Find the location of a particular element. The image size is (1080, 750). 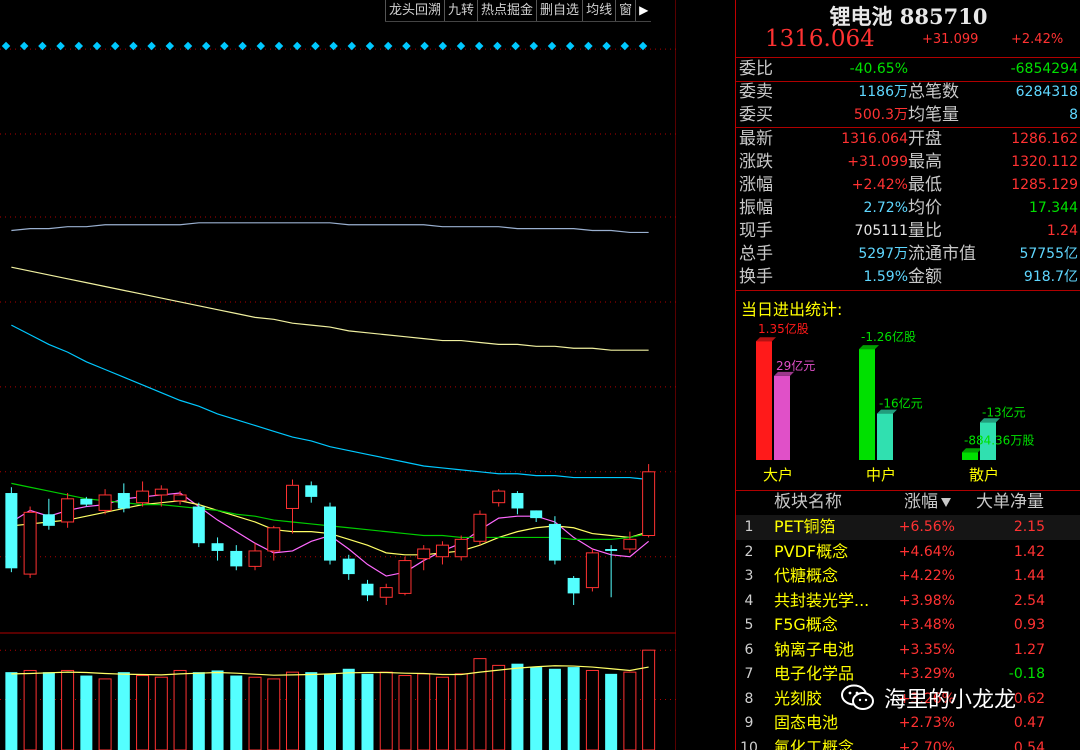

volume-ma-line is located at coordinates (330, 670).